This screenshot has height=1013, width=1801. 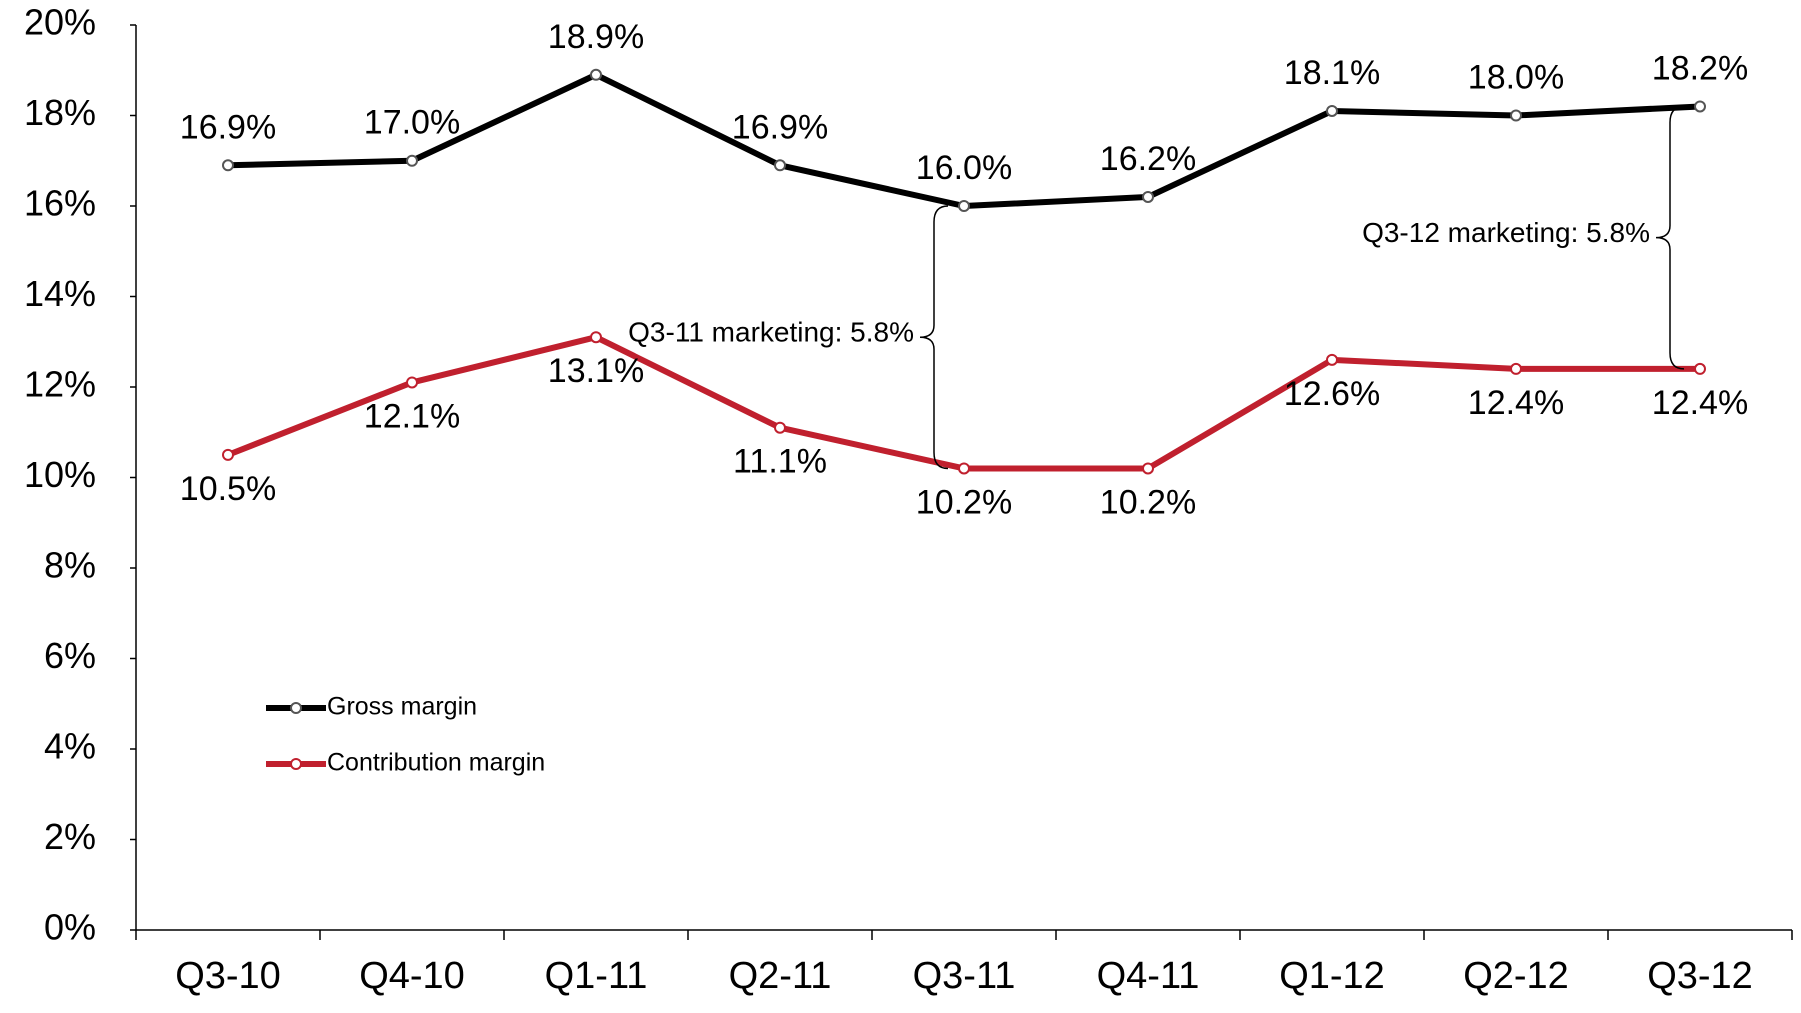 What do you see at coordinates (771, 332) in the screenshot?
I see `annotation: Q3-11 marketing: 5.8%` at bounding box center [771, 332].